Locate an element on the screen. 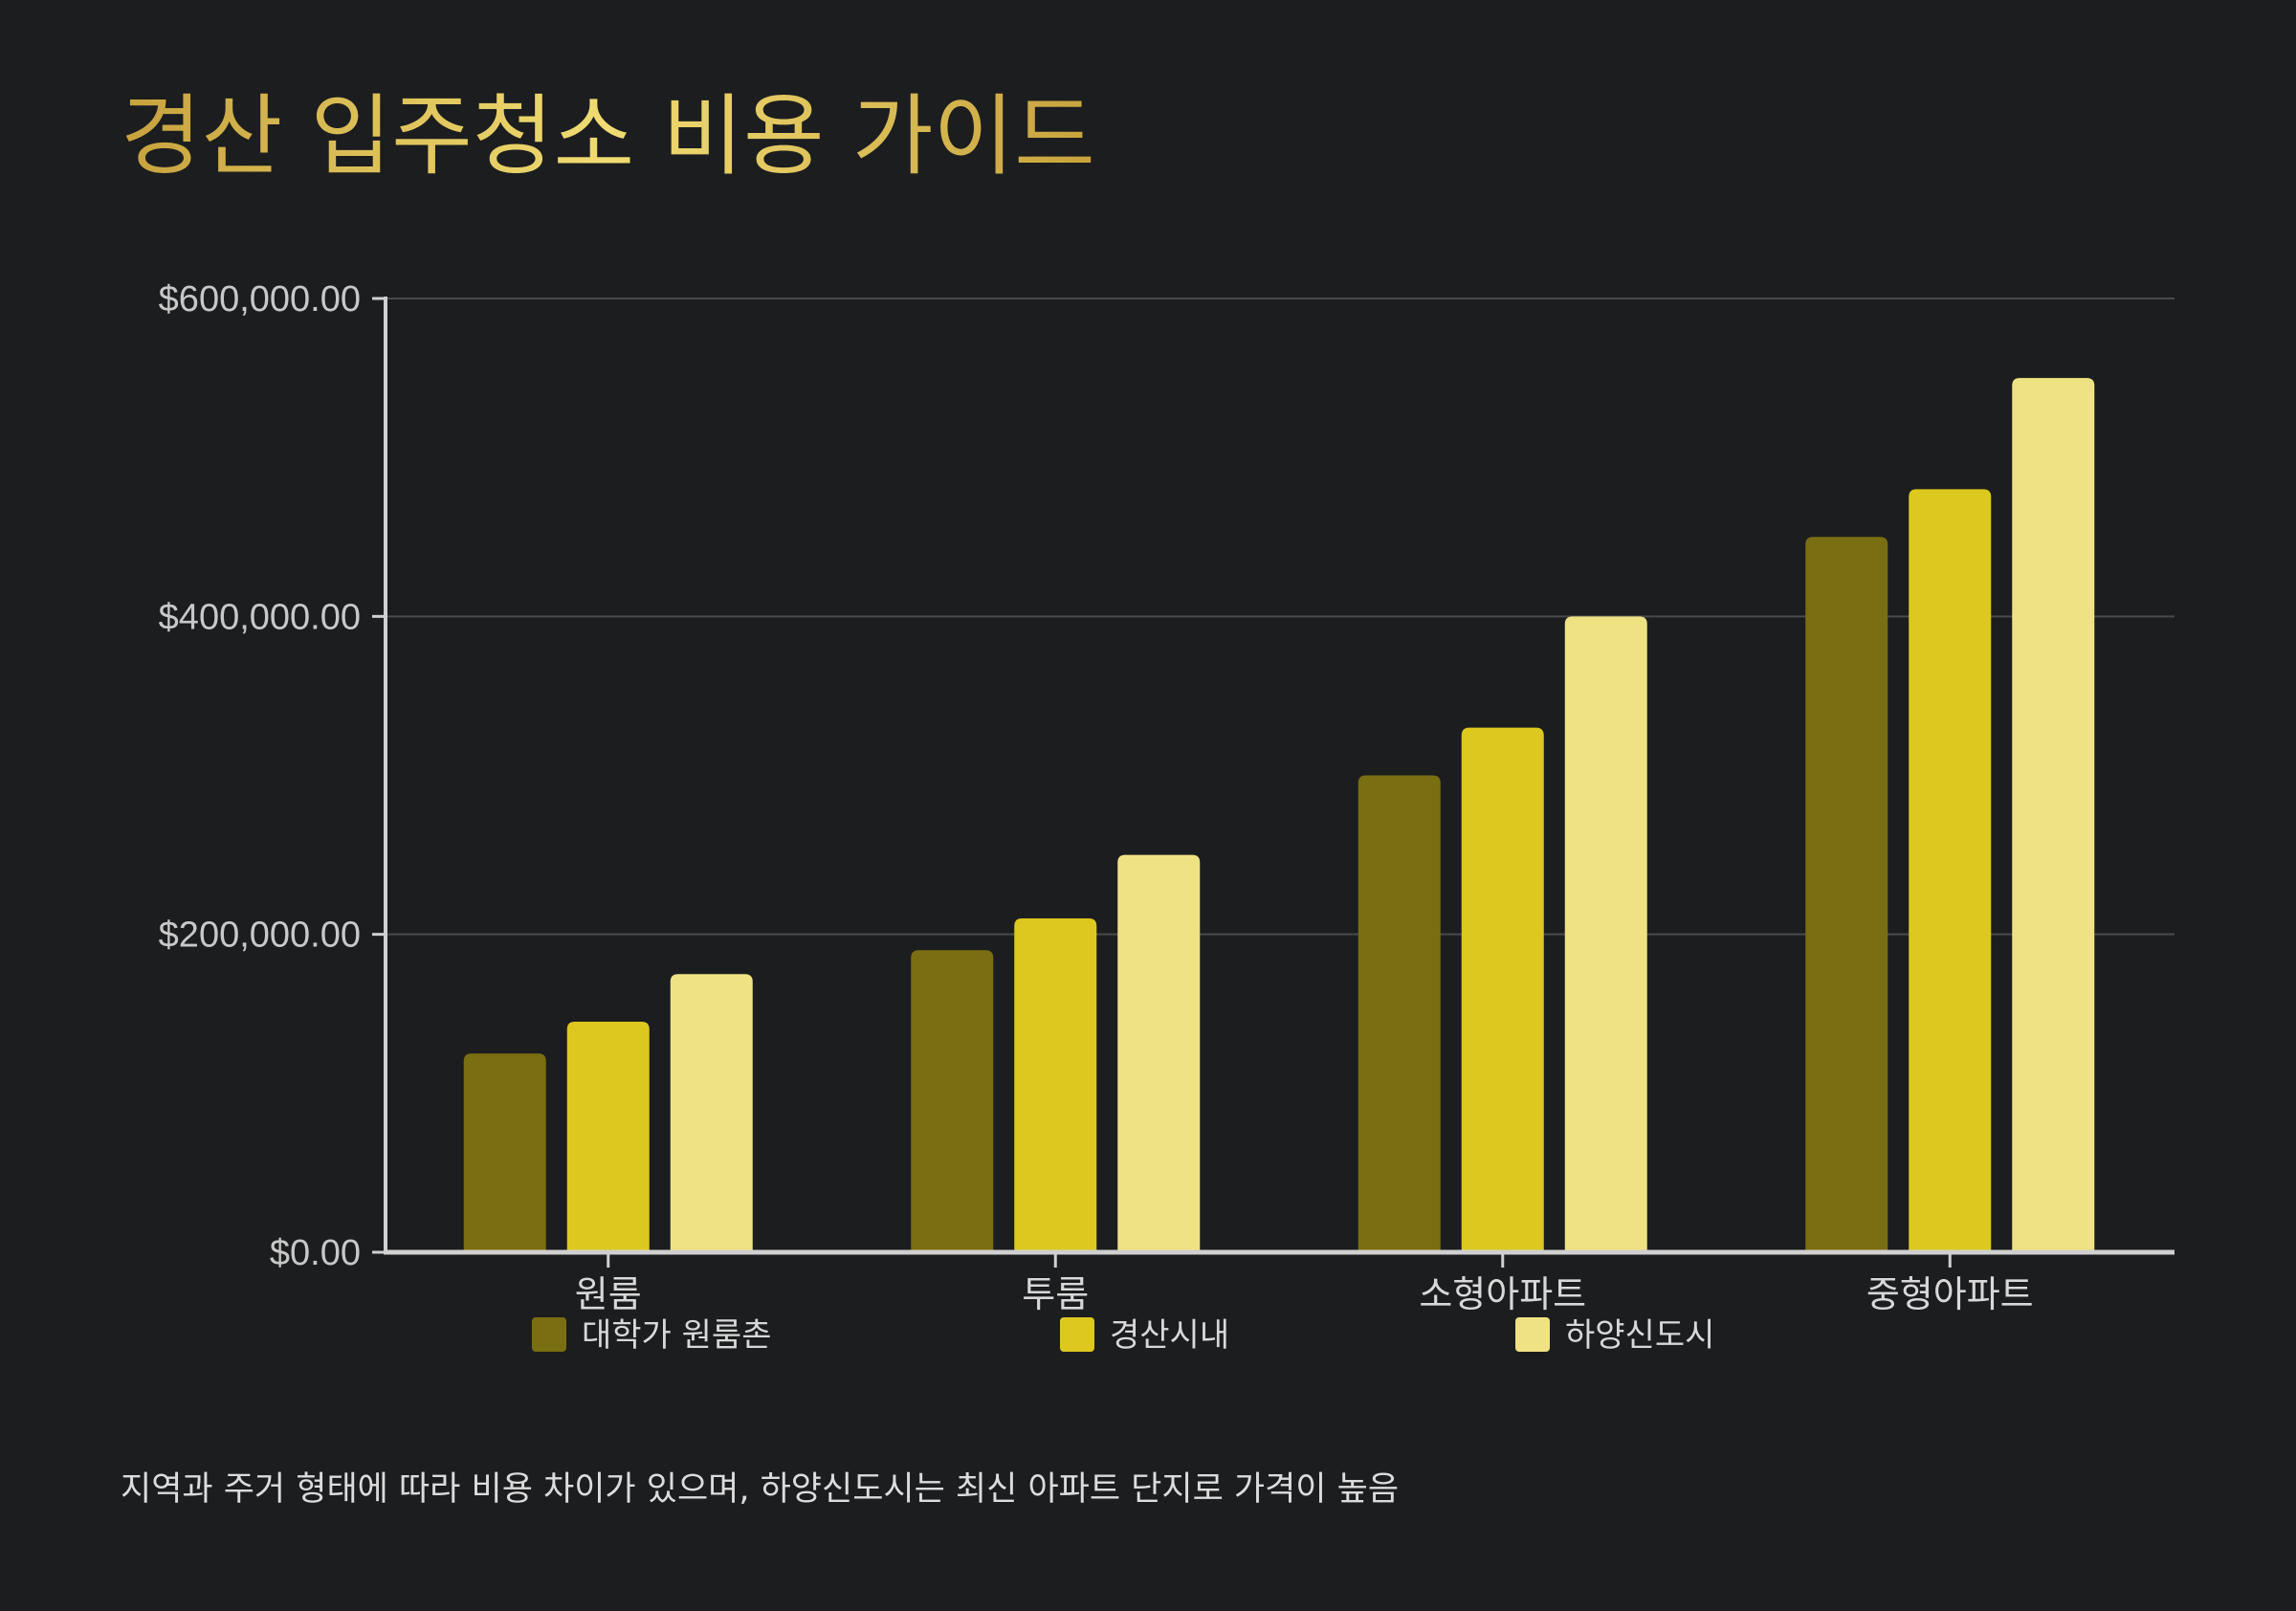 The height and width of the screenshot is (1611, 2296). y-tick-label: $0.00 is located at coordinates (315, 1253).